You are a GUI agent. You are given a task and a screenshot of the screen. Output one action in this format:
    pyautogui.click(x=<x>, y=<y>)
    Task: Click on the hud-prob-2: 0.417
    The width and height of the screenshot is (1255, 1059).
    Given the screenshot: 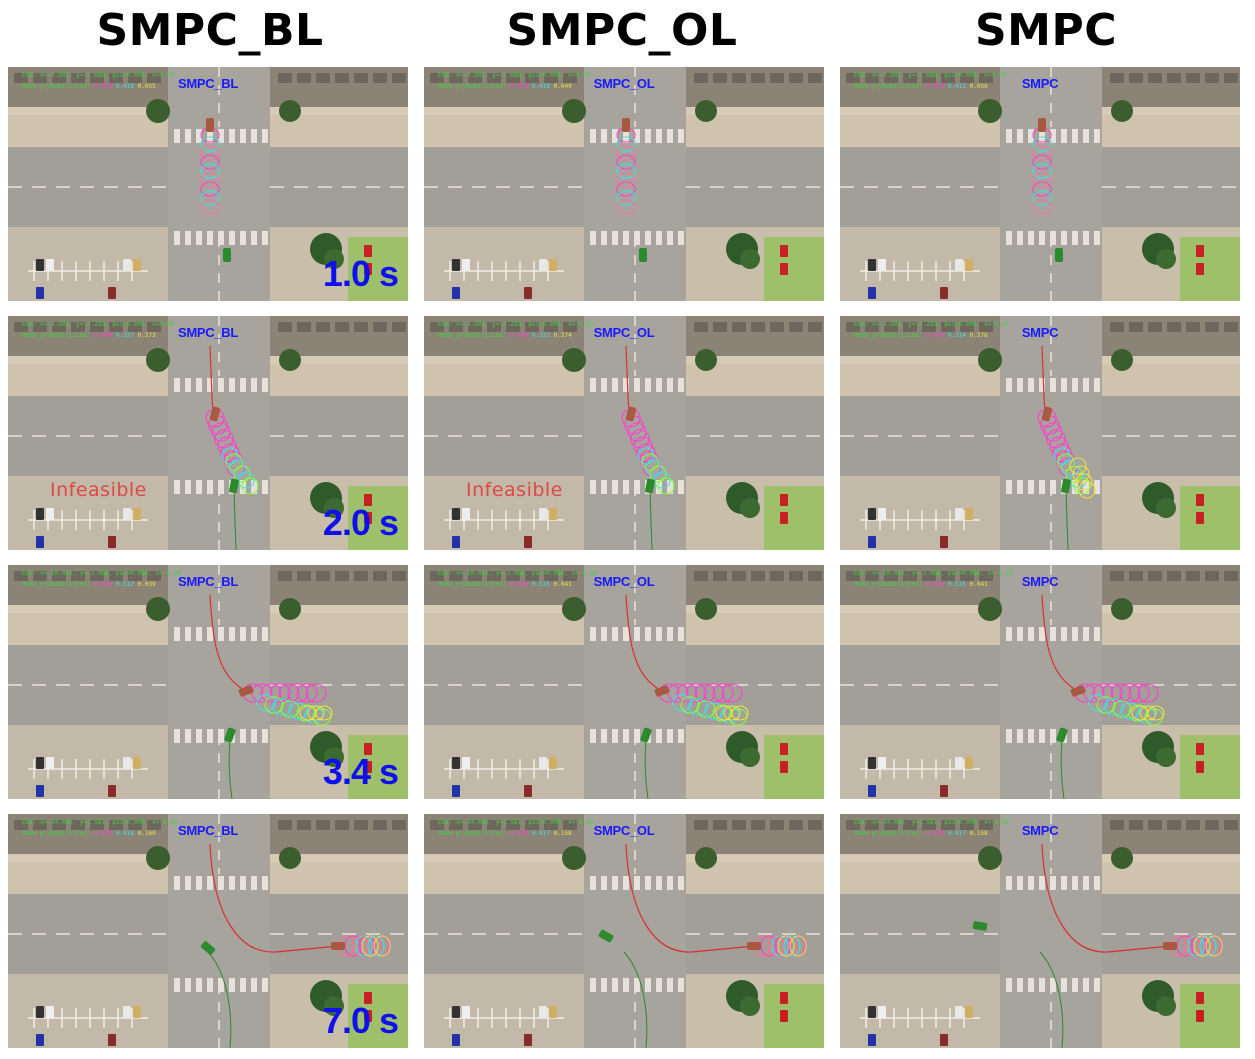 What is the action you would take?
    pyautogui.click(x=541, y=833)
    